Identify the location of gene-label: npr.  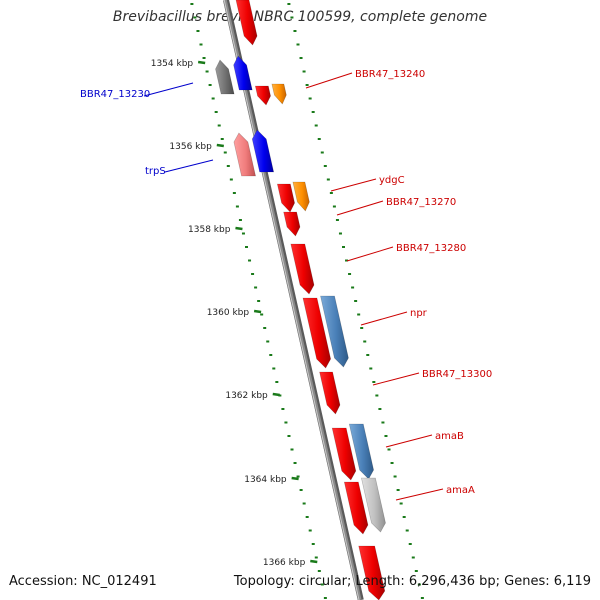
(419, 313).